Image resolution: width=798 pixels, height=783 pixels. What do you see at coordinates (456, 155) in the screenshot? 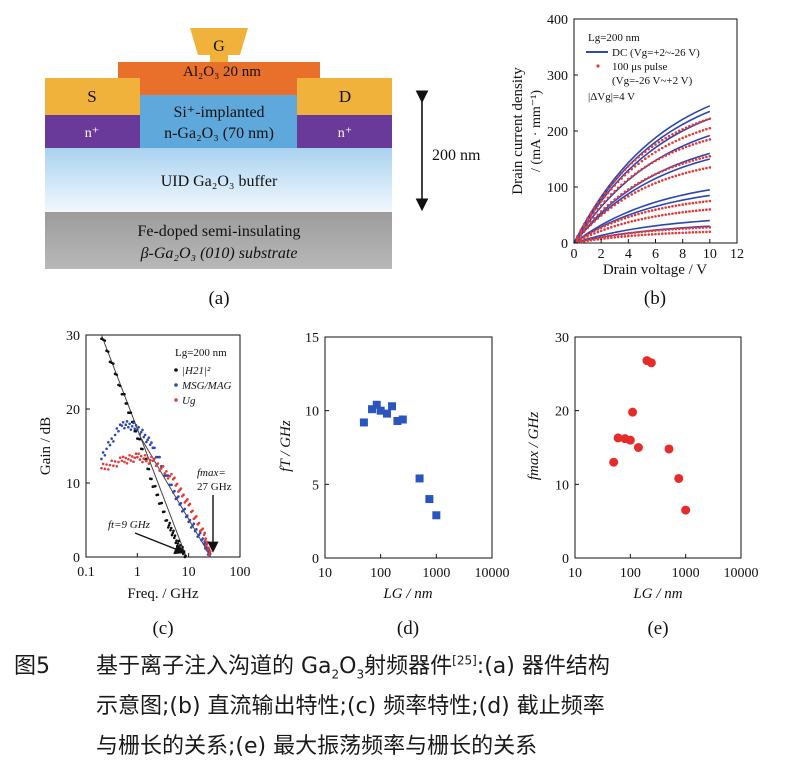
I see `depth-label: 200 nm` at bounding box center [456, 155].